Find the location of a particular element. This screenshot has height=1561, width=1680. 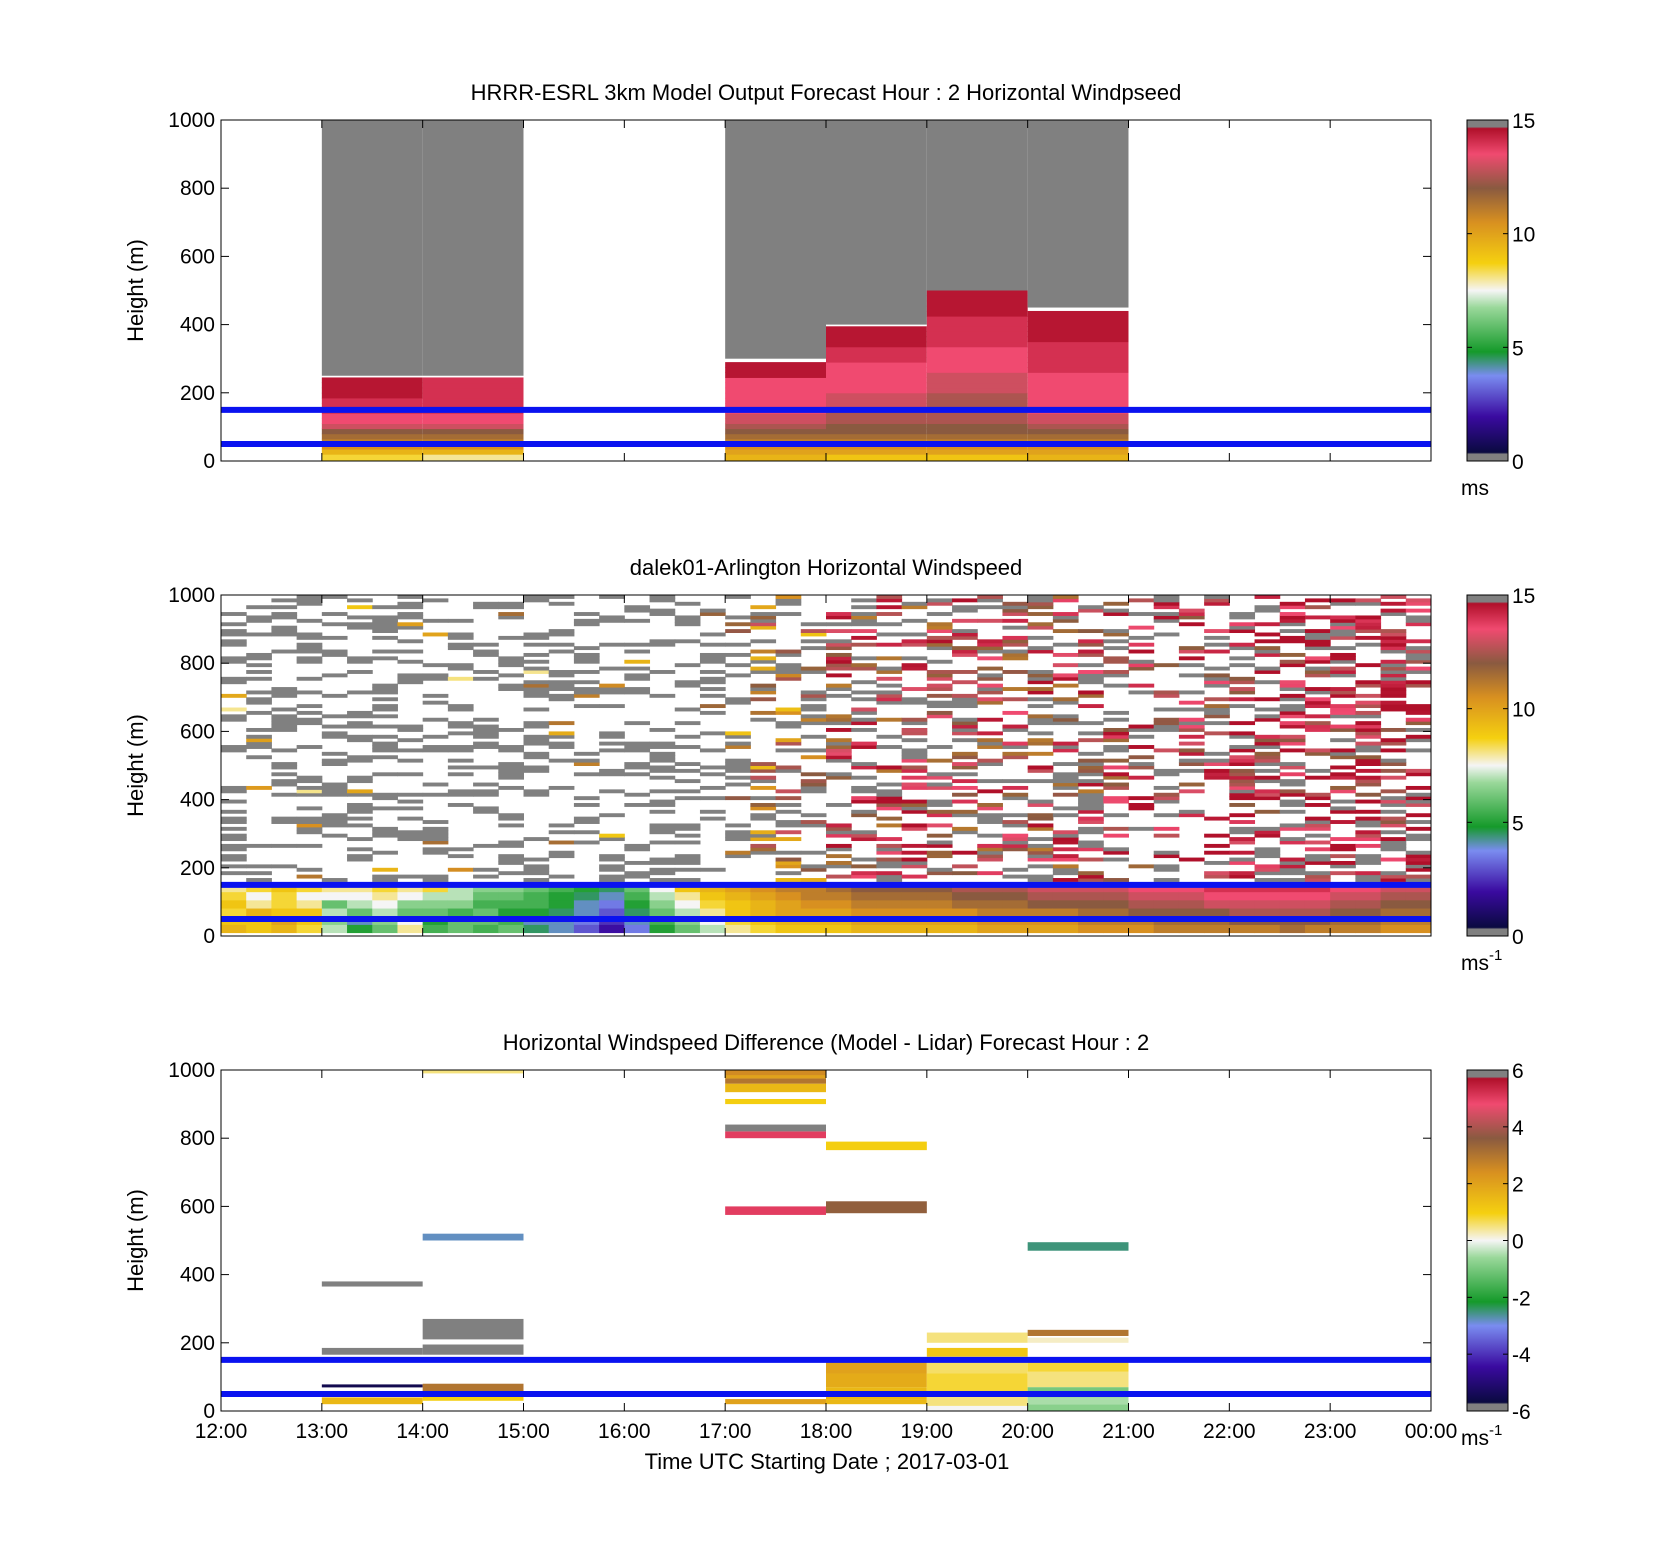

model-no-data-cell is located at coordinates (372, 248).